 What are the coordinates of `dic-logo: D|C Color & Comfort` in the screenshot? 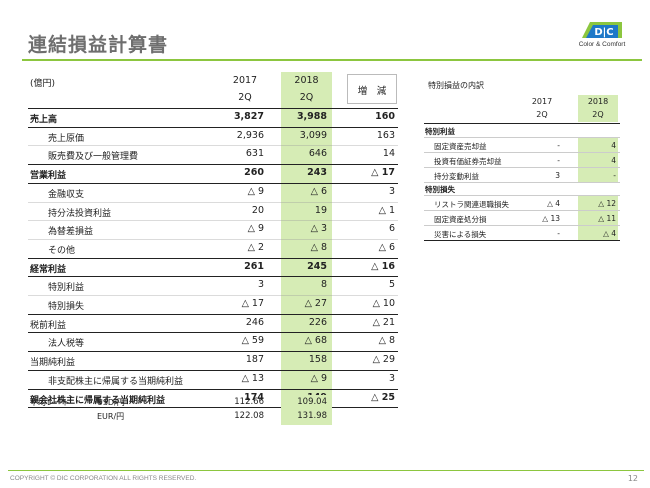 It's located at (602, 38).